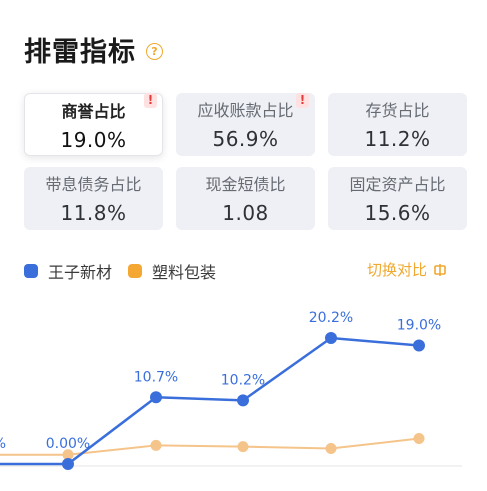 The height and width of the screenshot is (491, 487). I want to click on metric-label: 现金短债比, so click(245, 184).